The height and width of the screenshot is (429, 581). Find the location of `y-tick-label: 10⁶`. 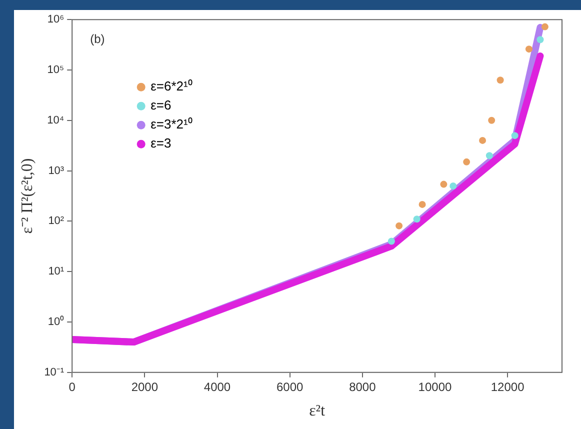

y-tick-label: 10⁶ is located at coordinates (55, 20).